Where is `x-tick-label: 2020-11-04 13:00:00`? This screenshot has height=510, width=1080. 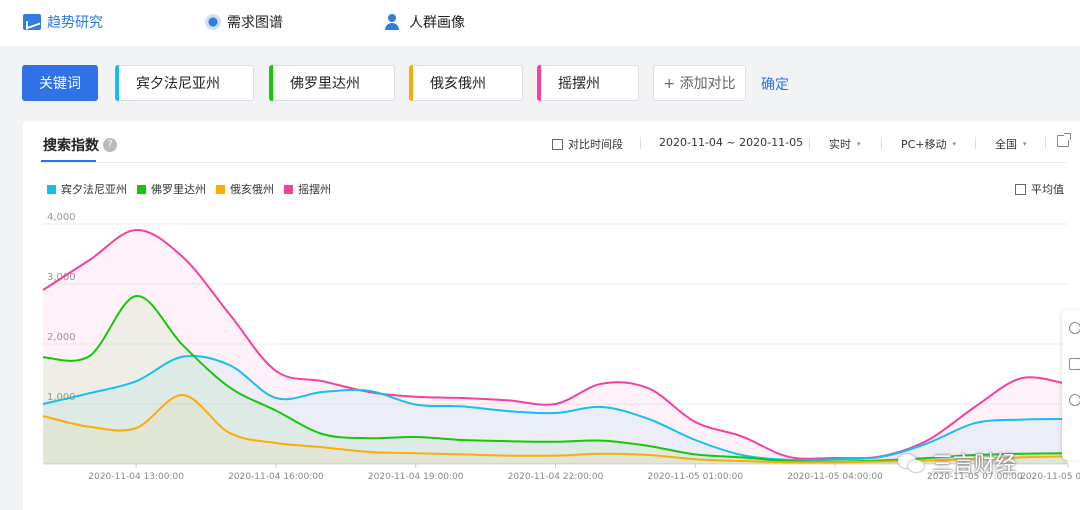 x-tick-label: 2020-11-04 13:00:00 is located at coordinates (136, 477).